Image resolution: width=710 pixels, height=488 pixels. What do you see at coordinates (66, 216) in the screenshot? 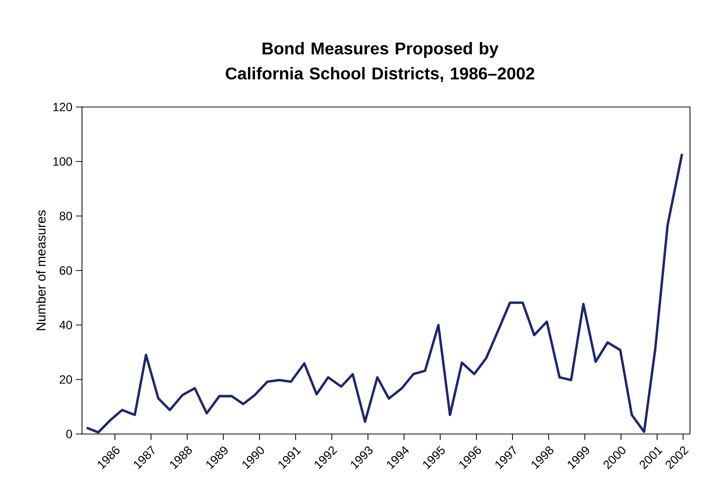
I see `y-tick-label: 80` at bounding box center [66, 216].